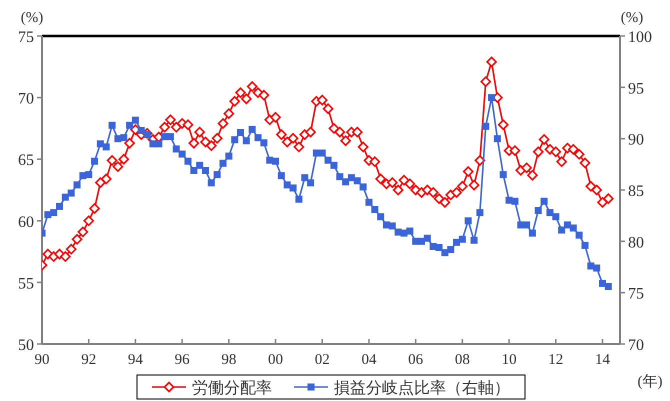 This screenshot has height=401, width=670. What do you see at coordinates (26, 99) in the screenshot?
I see `y-tick-label: 70` at bounding box center [26, 99].